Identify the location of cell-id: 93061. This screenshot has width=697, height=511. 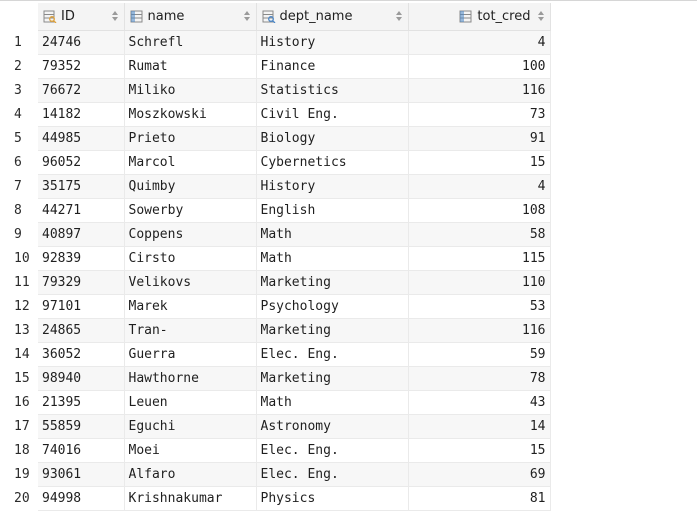
(81, 474).